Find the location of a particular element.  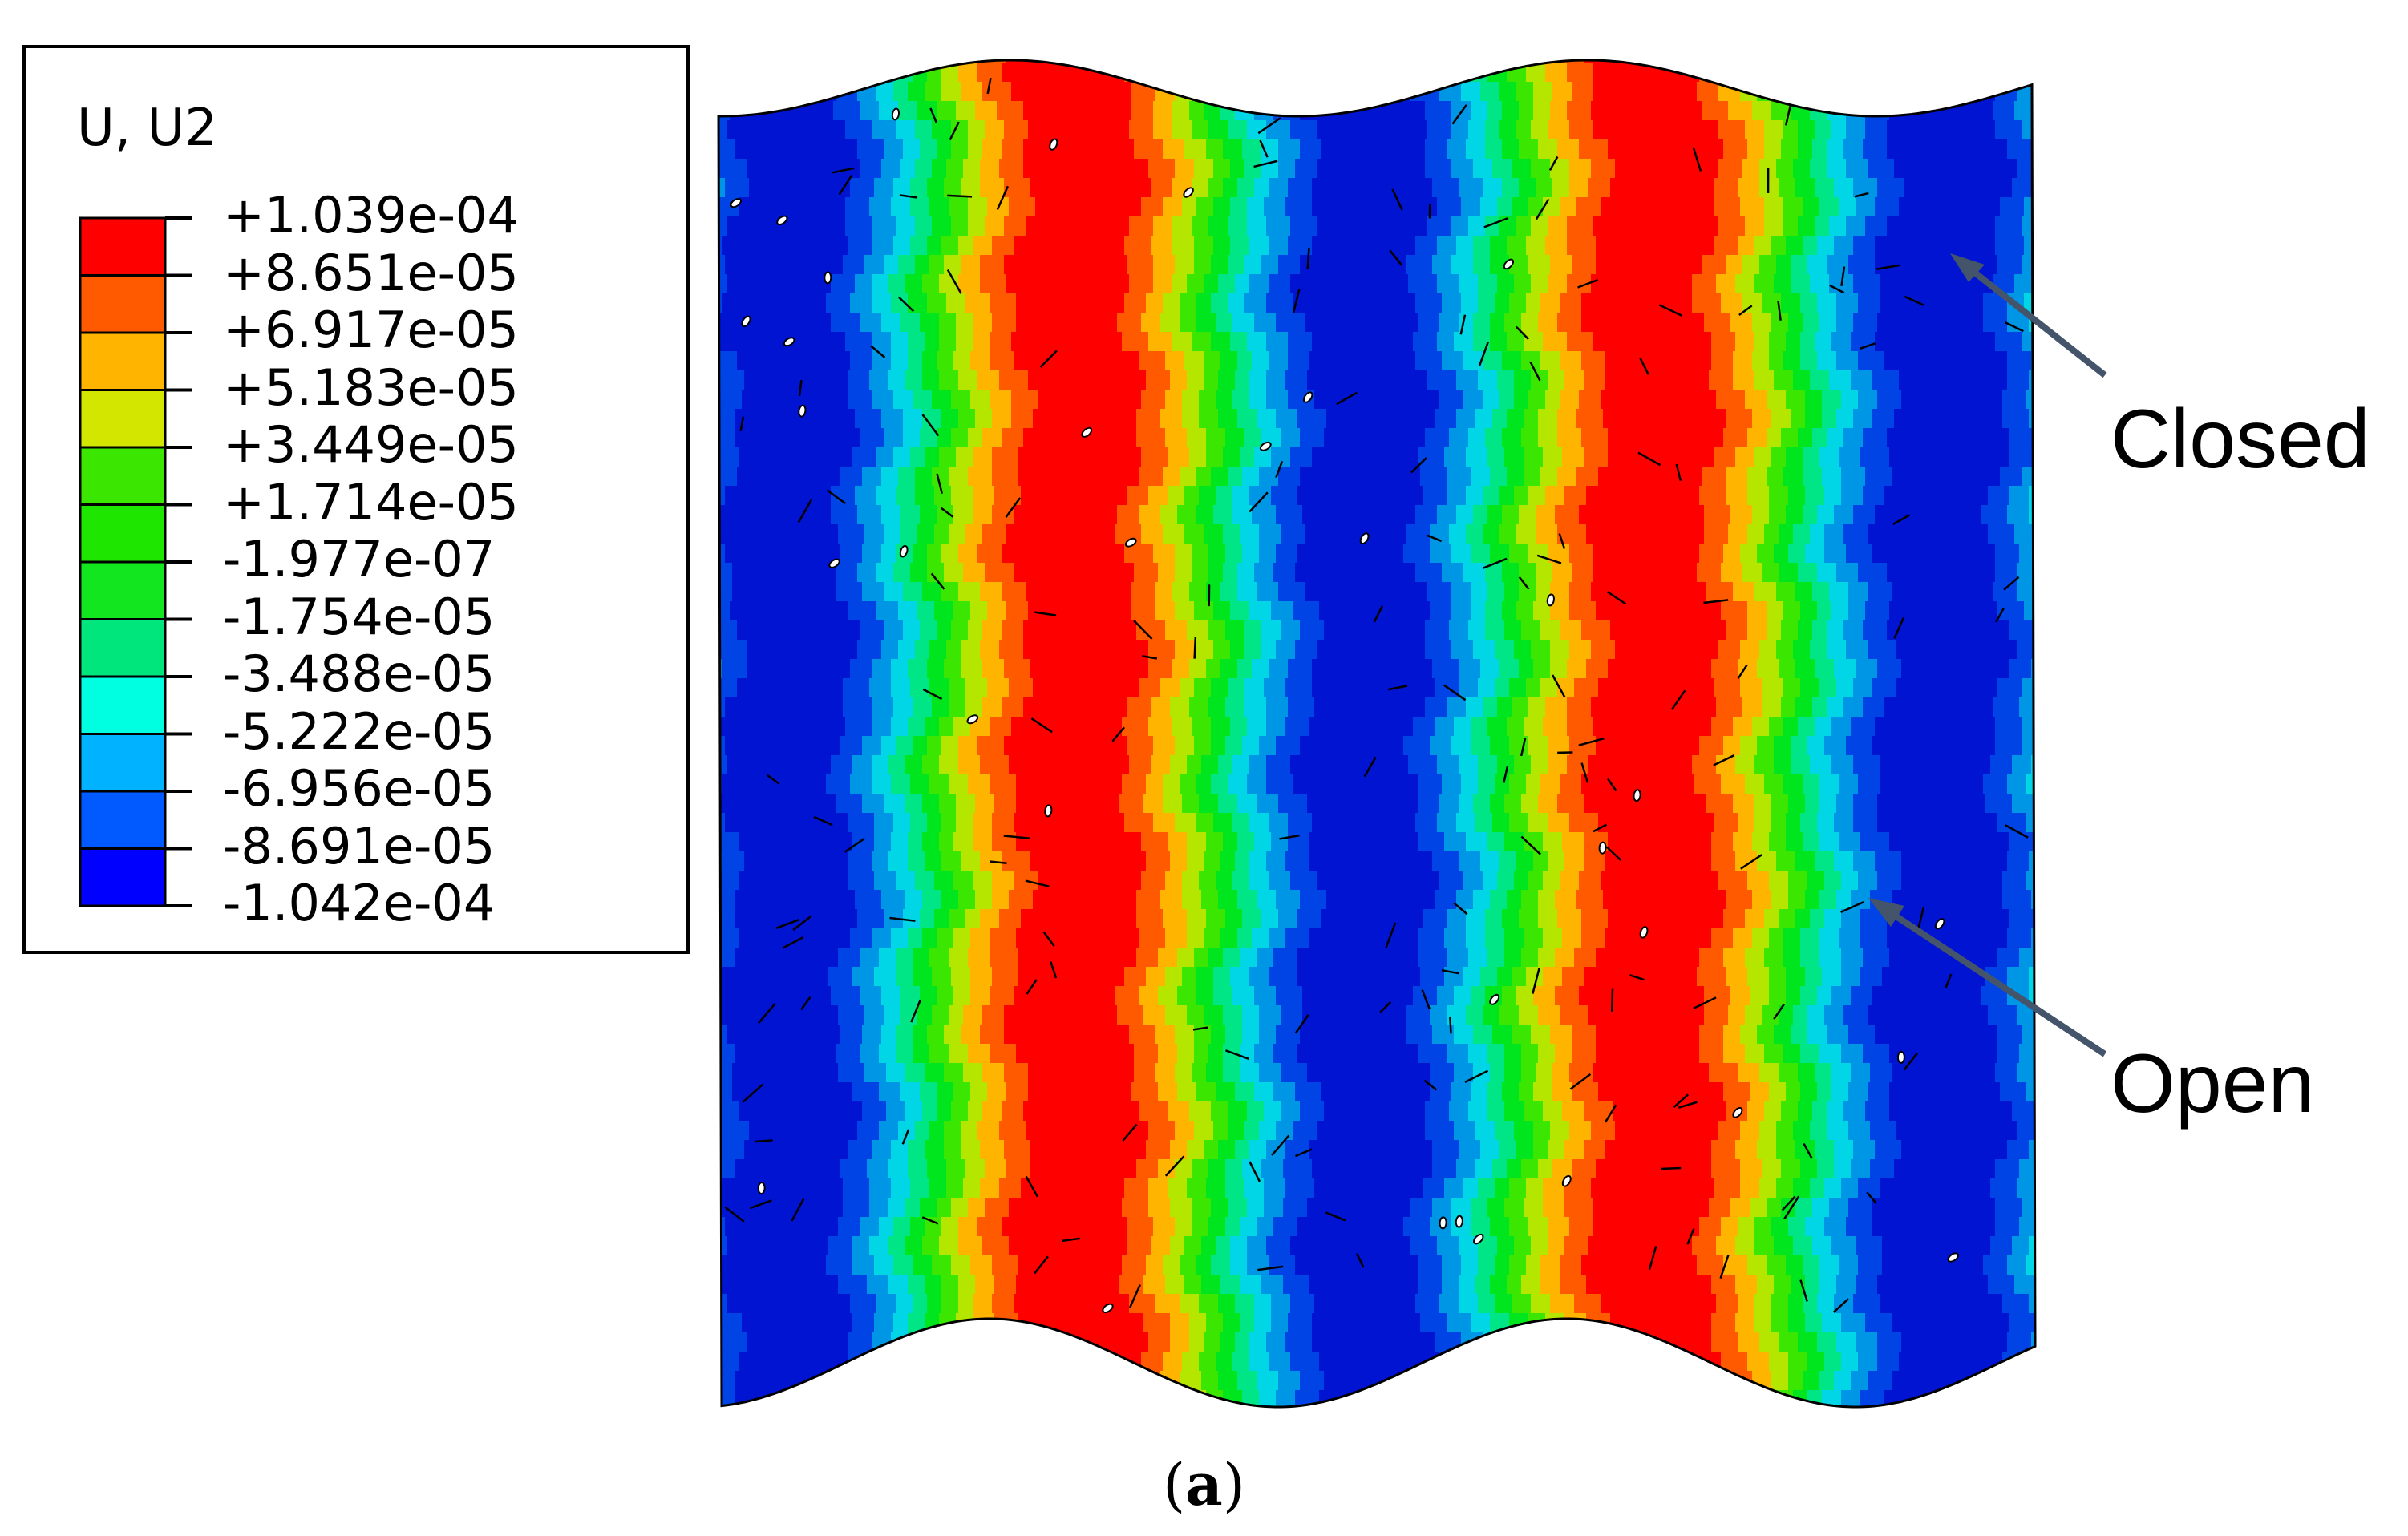

legend-label-0: +1.039e-04 is located at coordinates (371, 215).